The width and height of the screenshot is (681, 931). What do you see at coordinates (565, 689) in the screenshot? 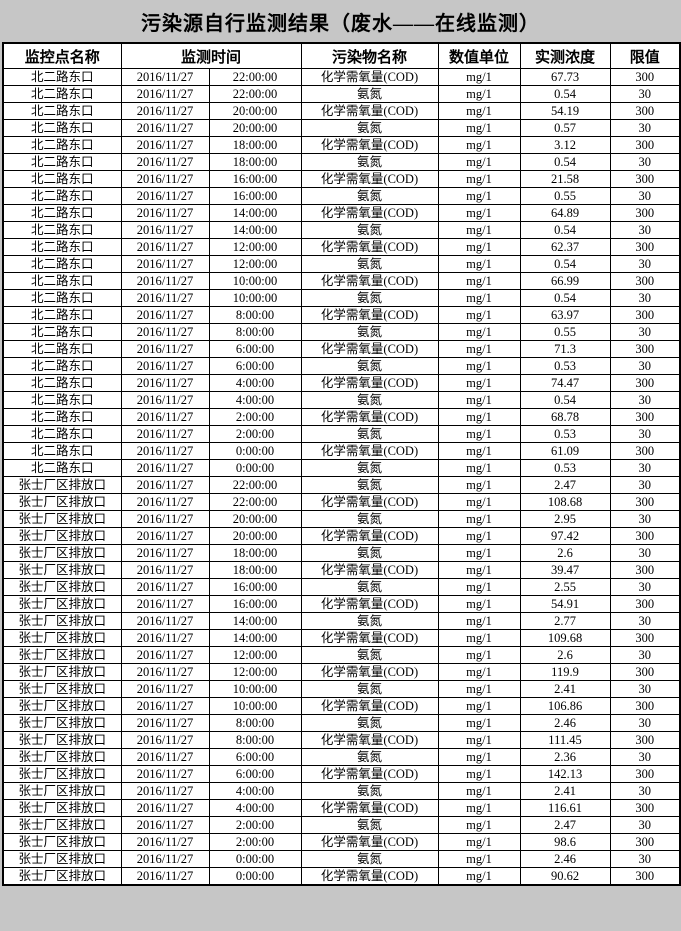
I see `cell-value: 2.41` at bounding box center [565, 689].